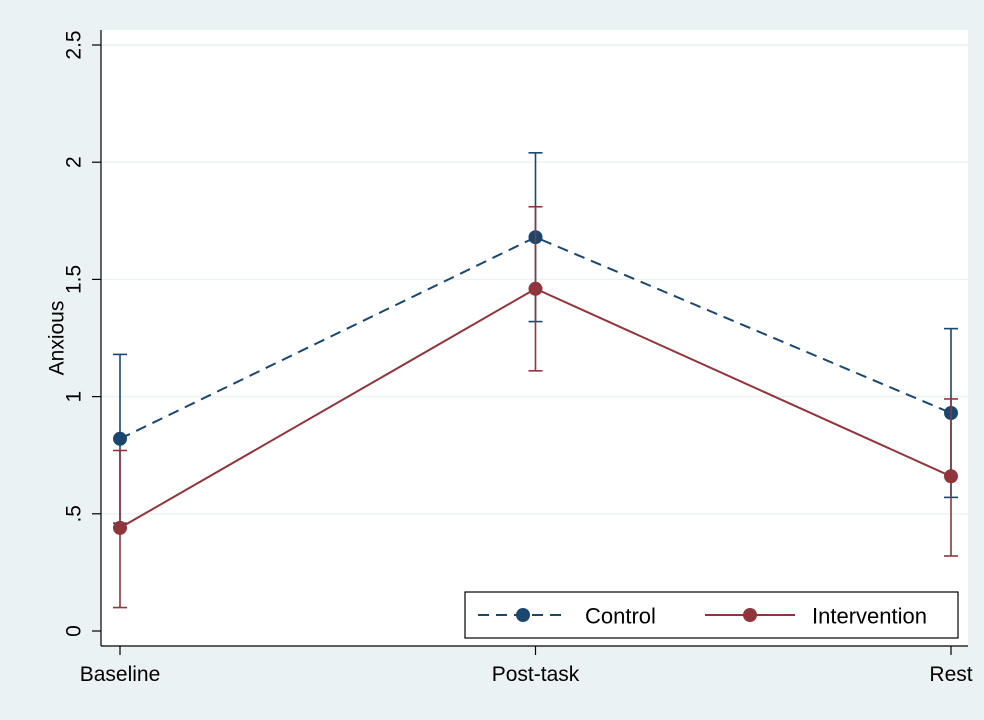 The height and width of the screenshot is (720, 984). Describe the element at coordinates (74, 44) in the screenshot. I see `y-tick-label: 2.5` at that location.